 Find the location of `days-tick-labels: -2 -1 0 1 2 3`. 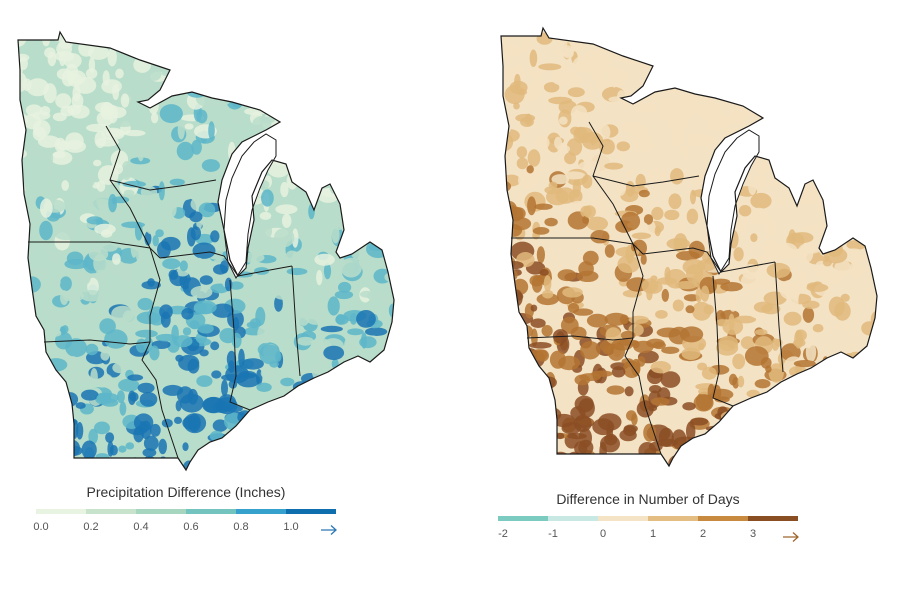

days-tick-labels: -2 -1 0 1 2 3 is located at coordinates (648, 536).